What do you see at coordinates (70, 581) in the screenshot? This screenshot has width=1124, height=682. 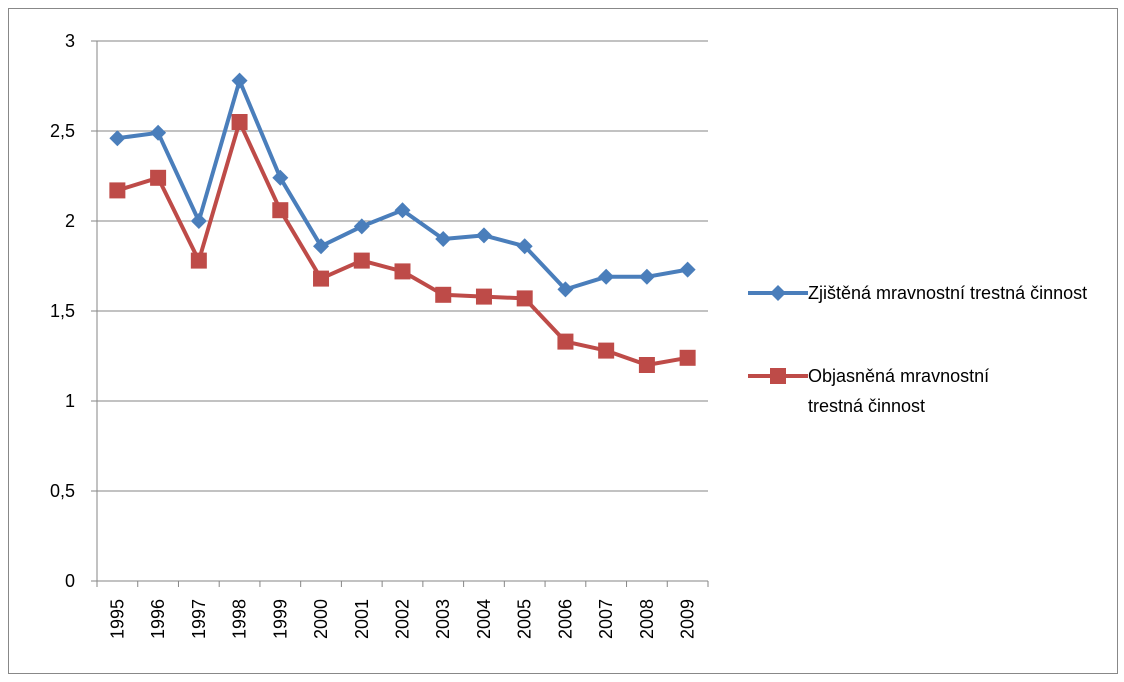 I see `y-tick-label: 0` at bounding box center [70, 581].